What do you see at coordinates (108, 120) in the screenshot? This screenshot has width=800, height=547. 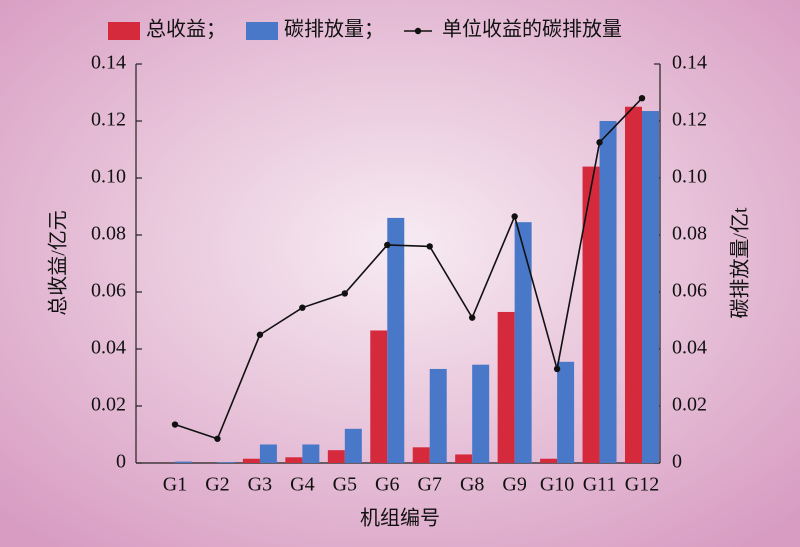 I see `y-tick-label: 0.12` at bounding box center [108, 120].